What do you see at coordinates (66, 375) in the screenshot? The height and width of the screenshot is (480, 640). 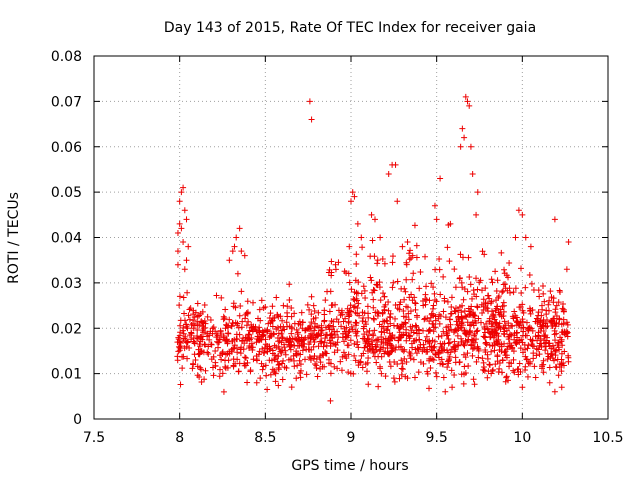 I see `y-tick-label: 0.01` at bounding box center [66, 375].